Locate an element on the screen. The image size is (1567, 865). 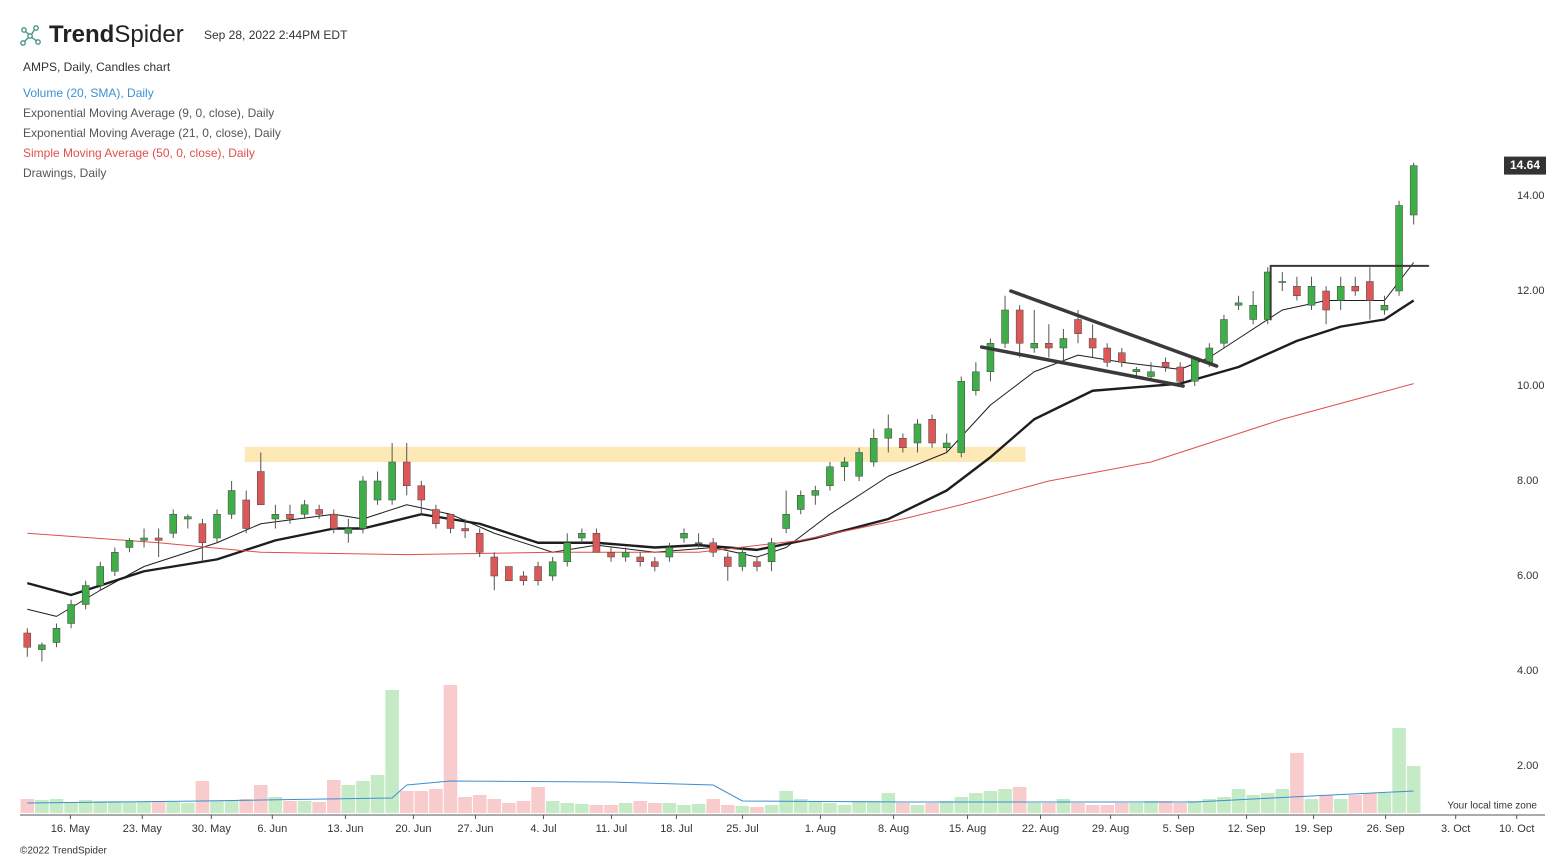
price-tag-label: 14.64 is located at coordinates (1525, 165).